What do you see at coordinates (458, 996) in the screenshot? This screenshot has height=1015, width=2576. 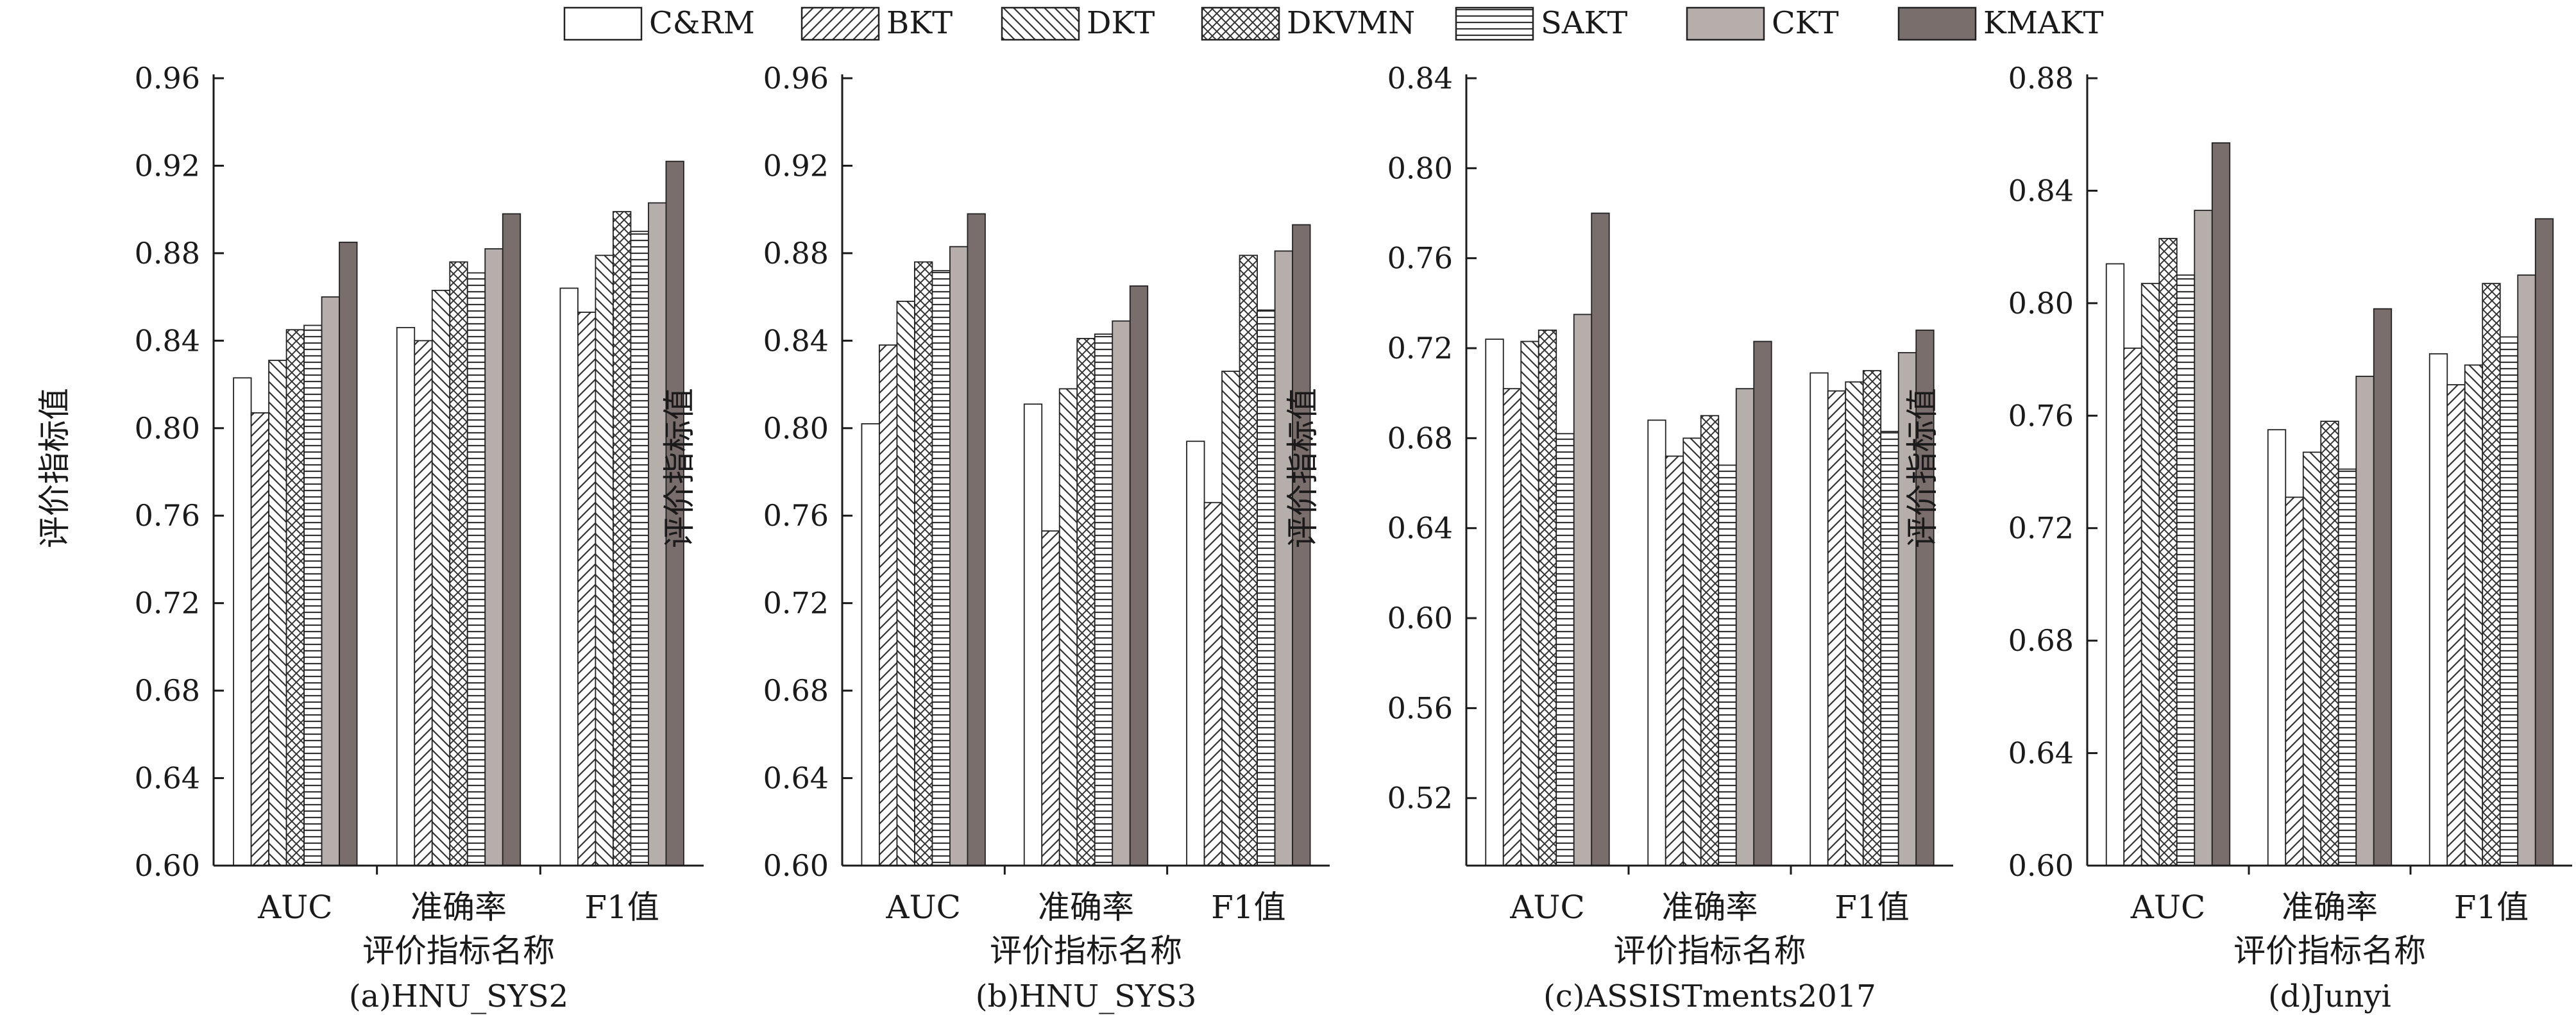 I see `chart-caption: (a)HNU_SYS2` at bounding box center [458, 996].